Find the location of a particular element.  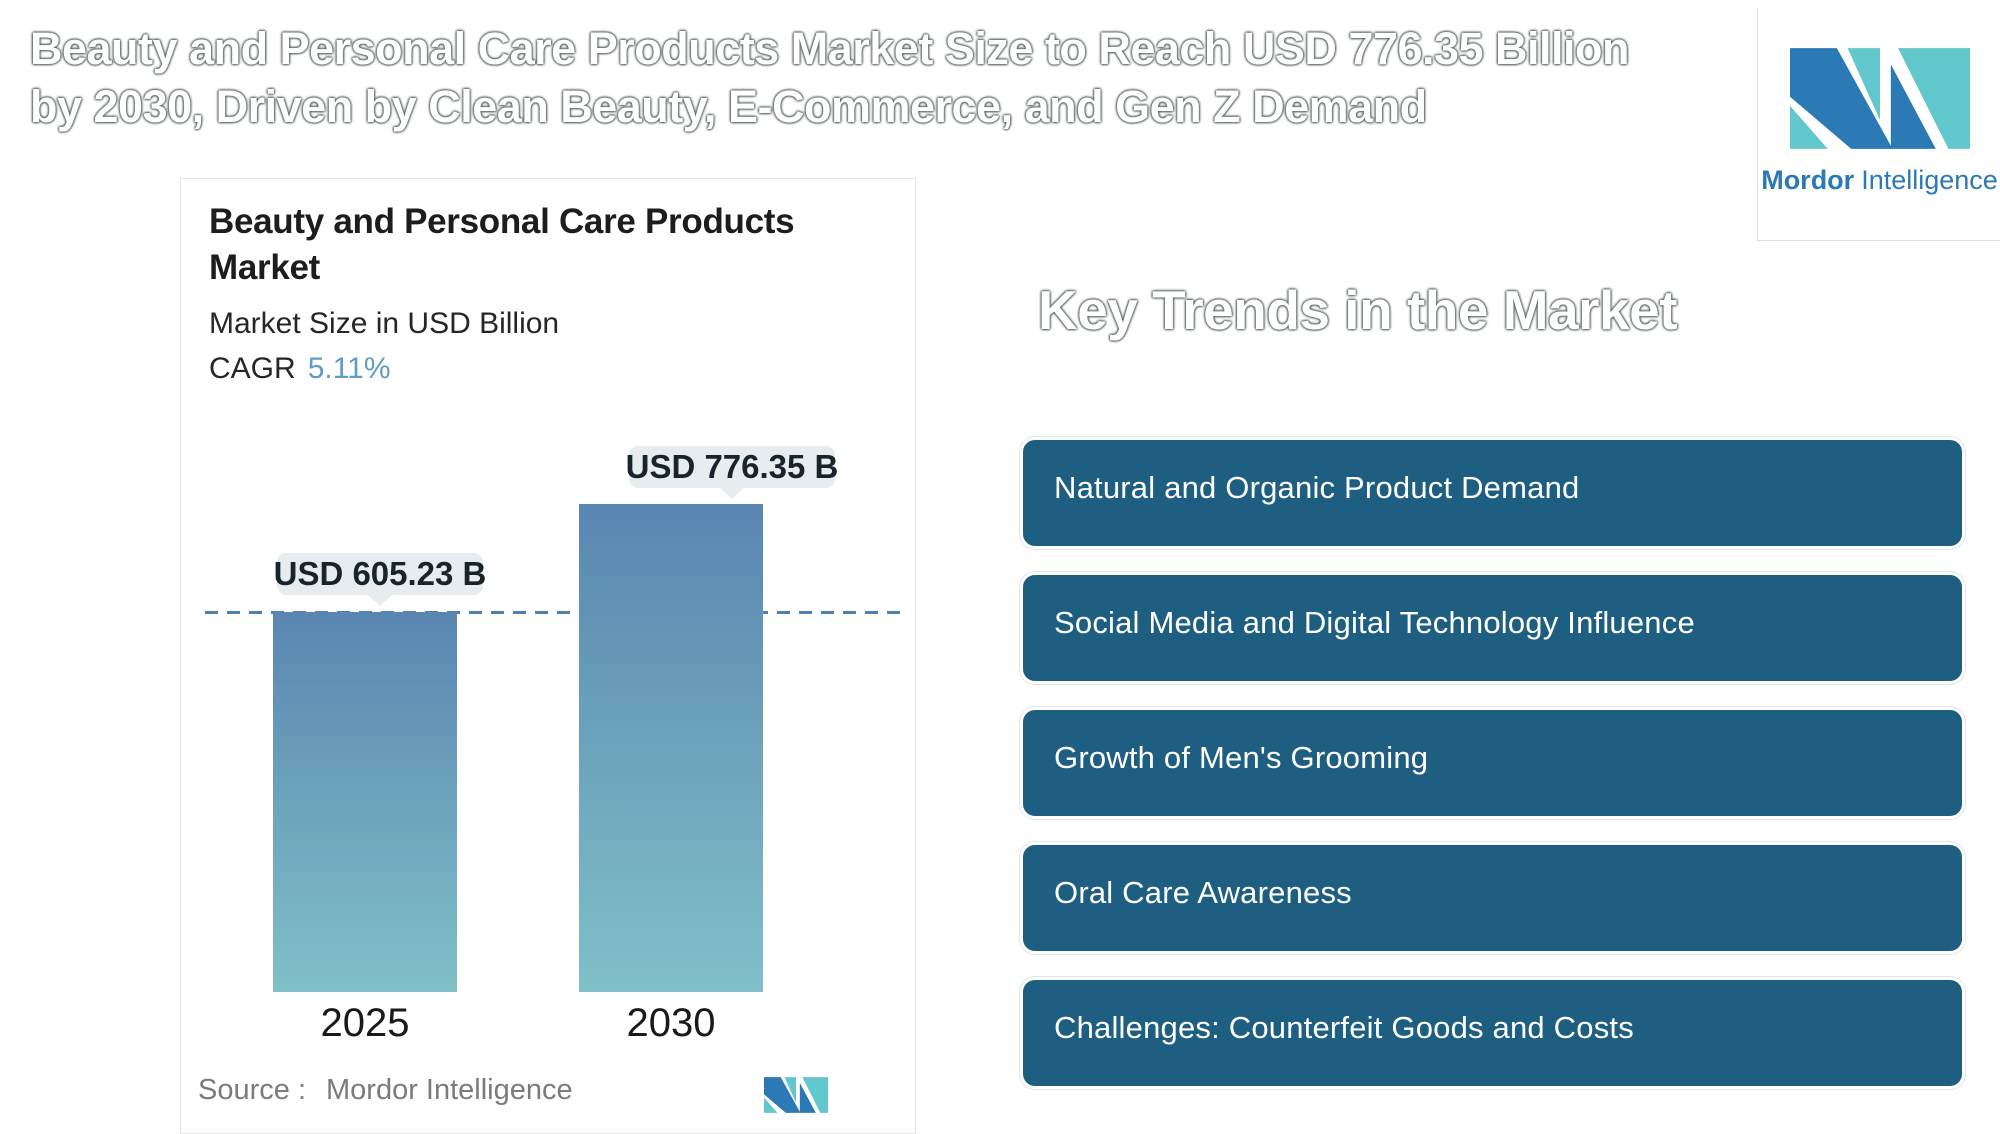

source-label: Source : is located at coordinates (252, 1090).